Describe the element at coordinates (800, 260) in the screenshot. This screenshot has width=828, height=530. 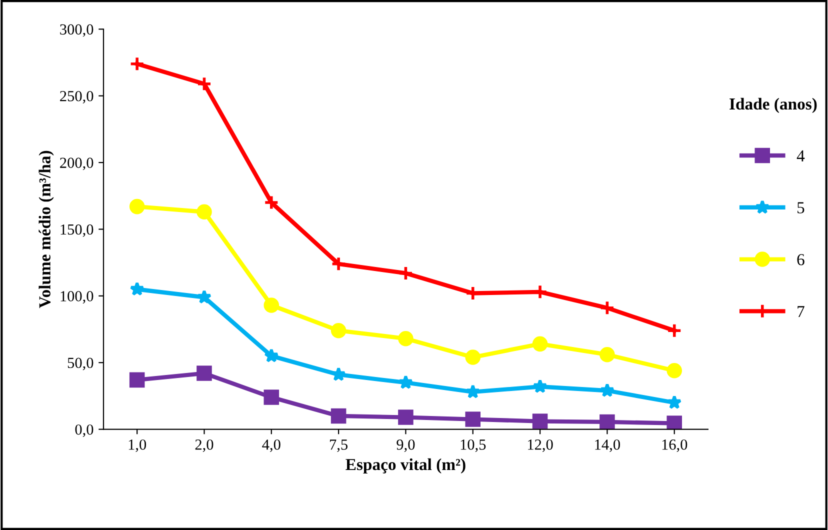
I see `legend-label: 6` at that location.